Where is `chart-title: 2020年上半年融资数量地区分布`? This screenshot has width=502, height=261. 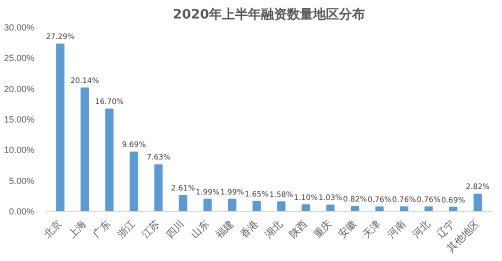 chart-title: 2020年上半年融资数量地区分布 is located at coordinates (269, 15).